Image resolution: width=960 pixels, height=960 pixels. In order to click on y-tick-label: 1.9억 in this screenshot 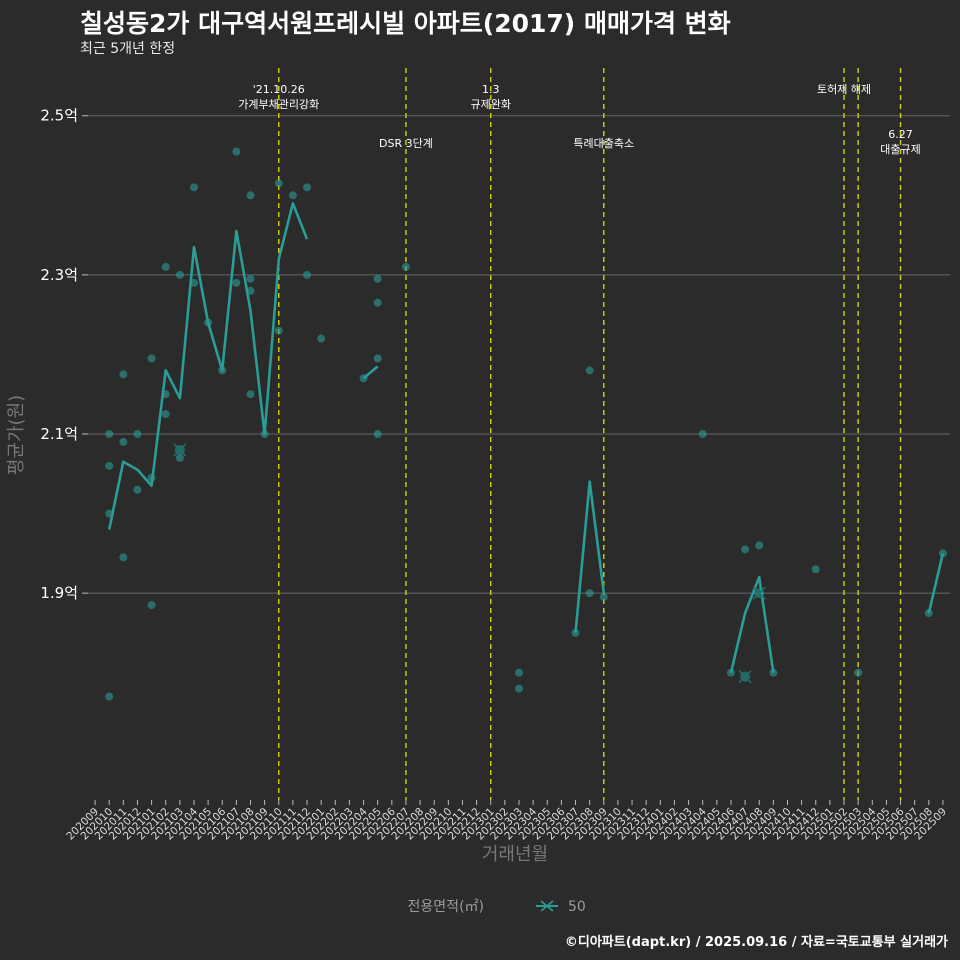, I will do `click(59, 593)`.